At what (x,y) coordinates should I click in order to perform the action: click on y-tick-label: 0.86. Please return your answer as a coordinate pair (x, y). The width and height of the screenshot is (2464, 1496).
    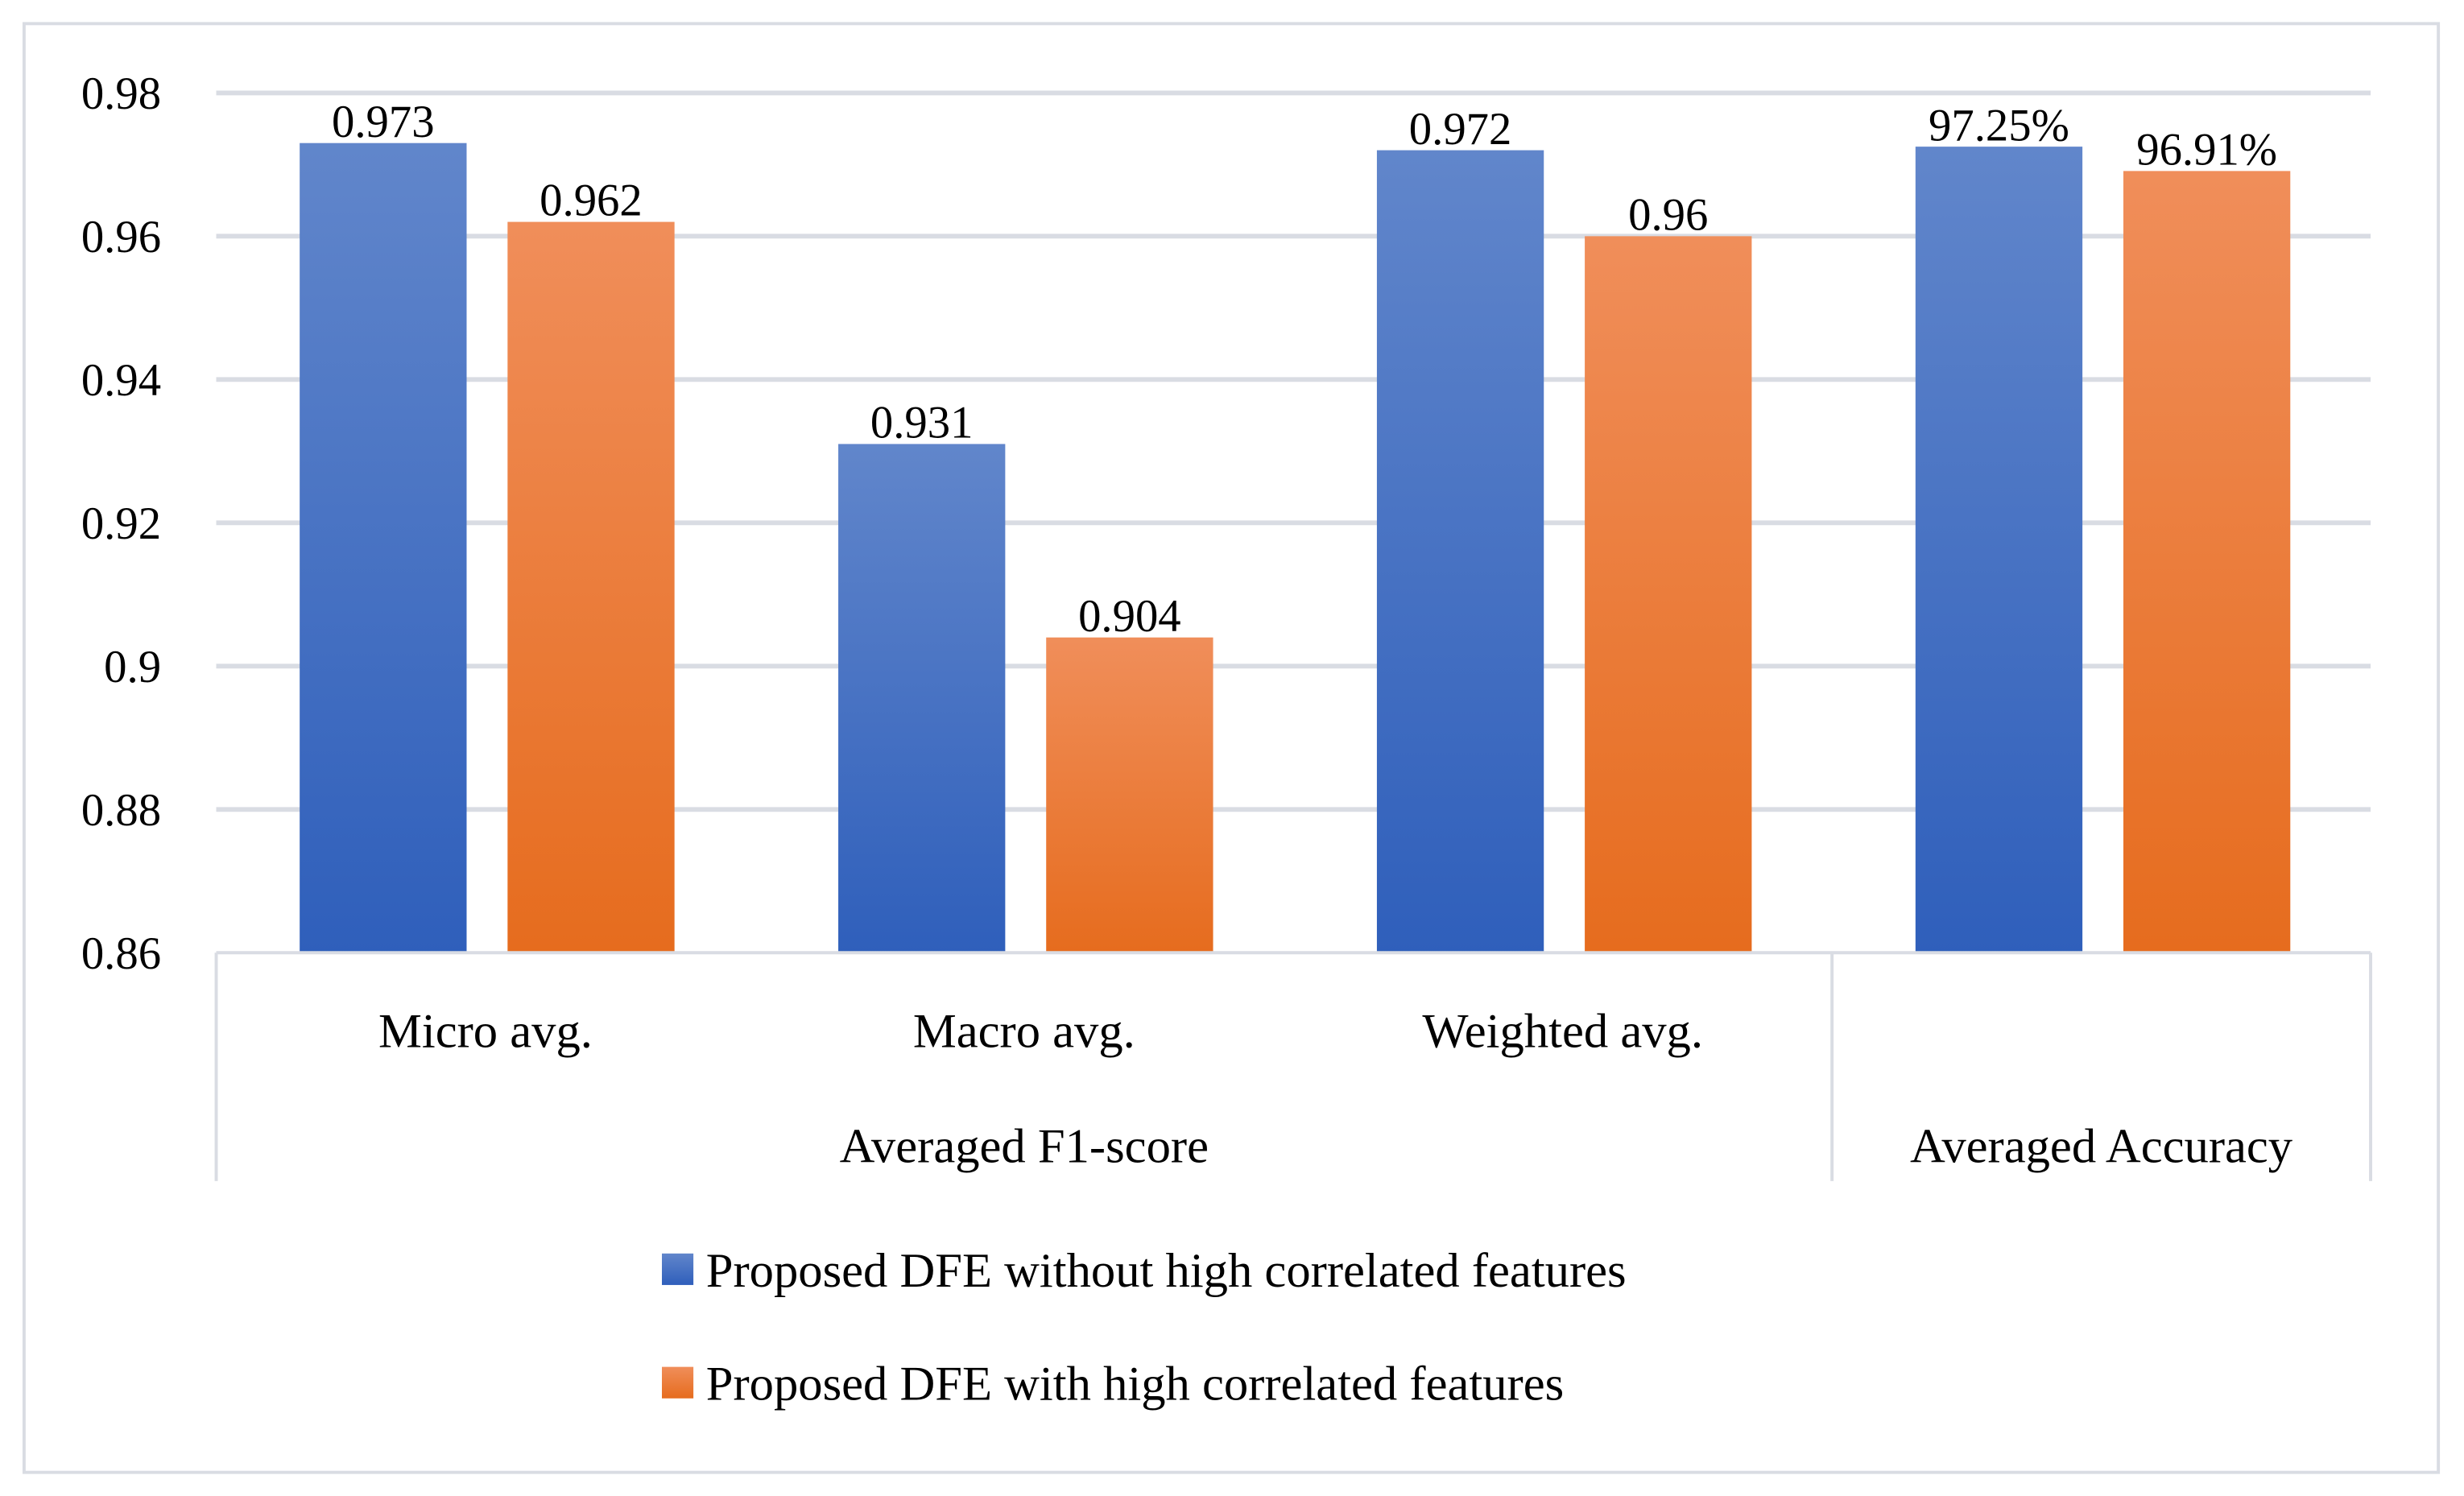
    Looking at the image, I should click on (121, 953).